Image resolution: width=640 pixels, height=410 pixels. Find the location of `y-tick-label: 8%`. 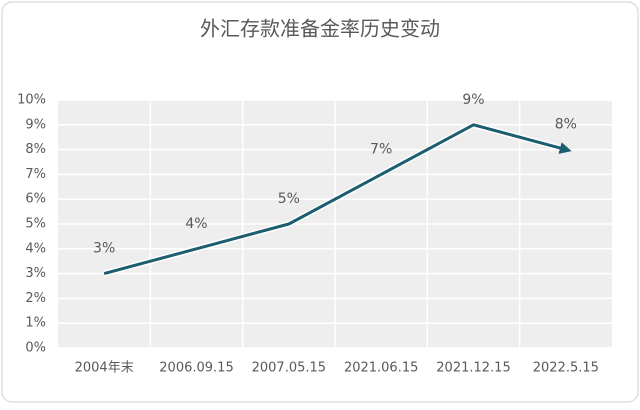

y-tick-label: 8% is located at coordinates (35, 149).